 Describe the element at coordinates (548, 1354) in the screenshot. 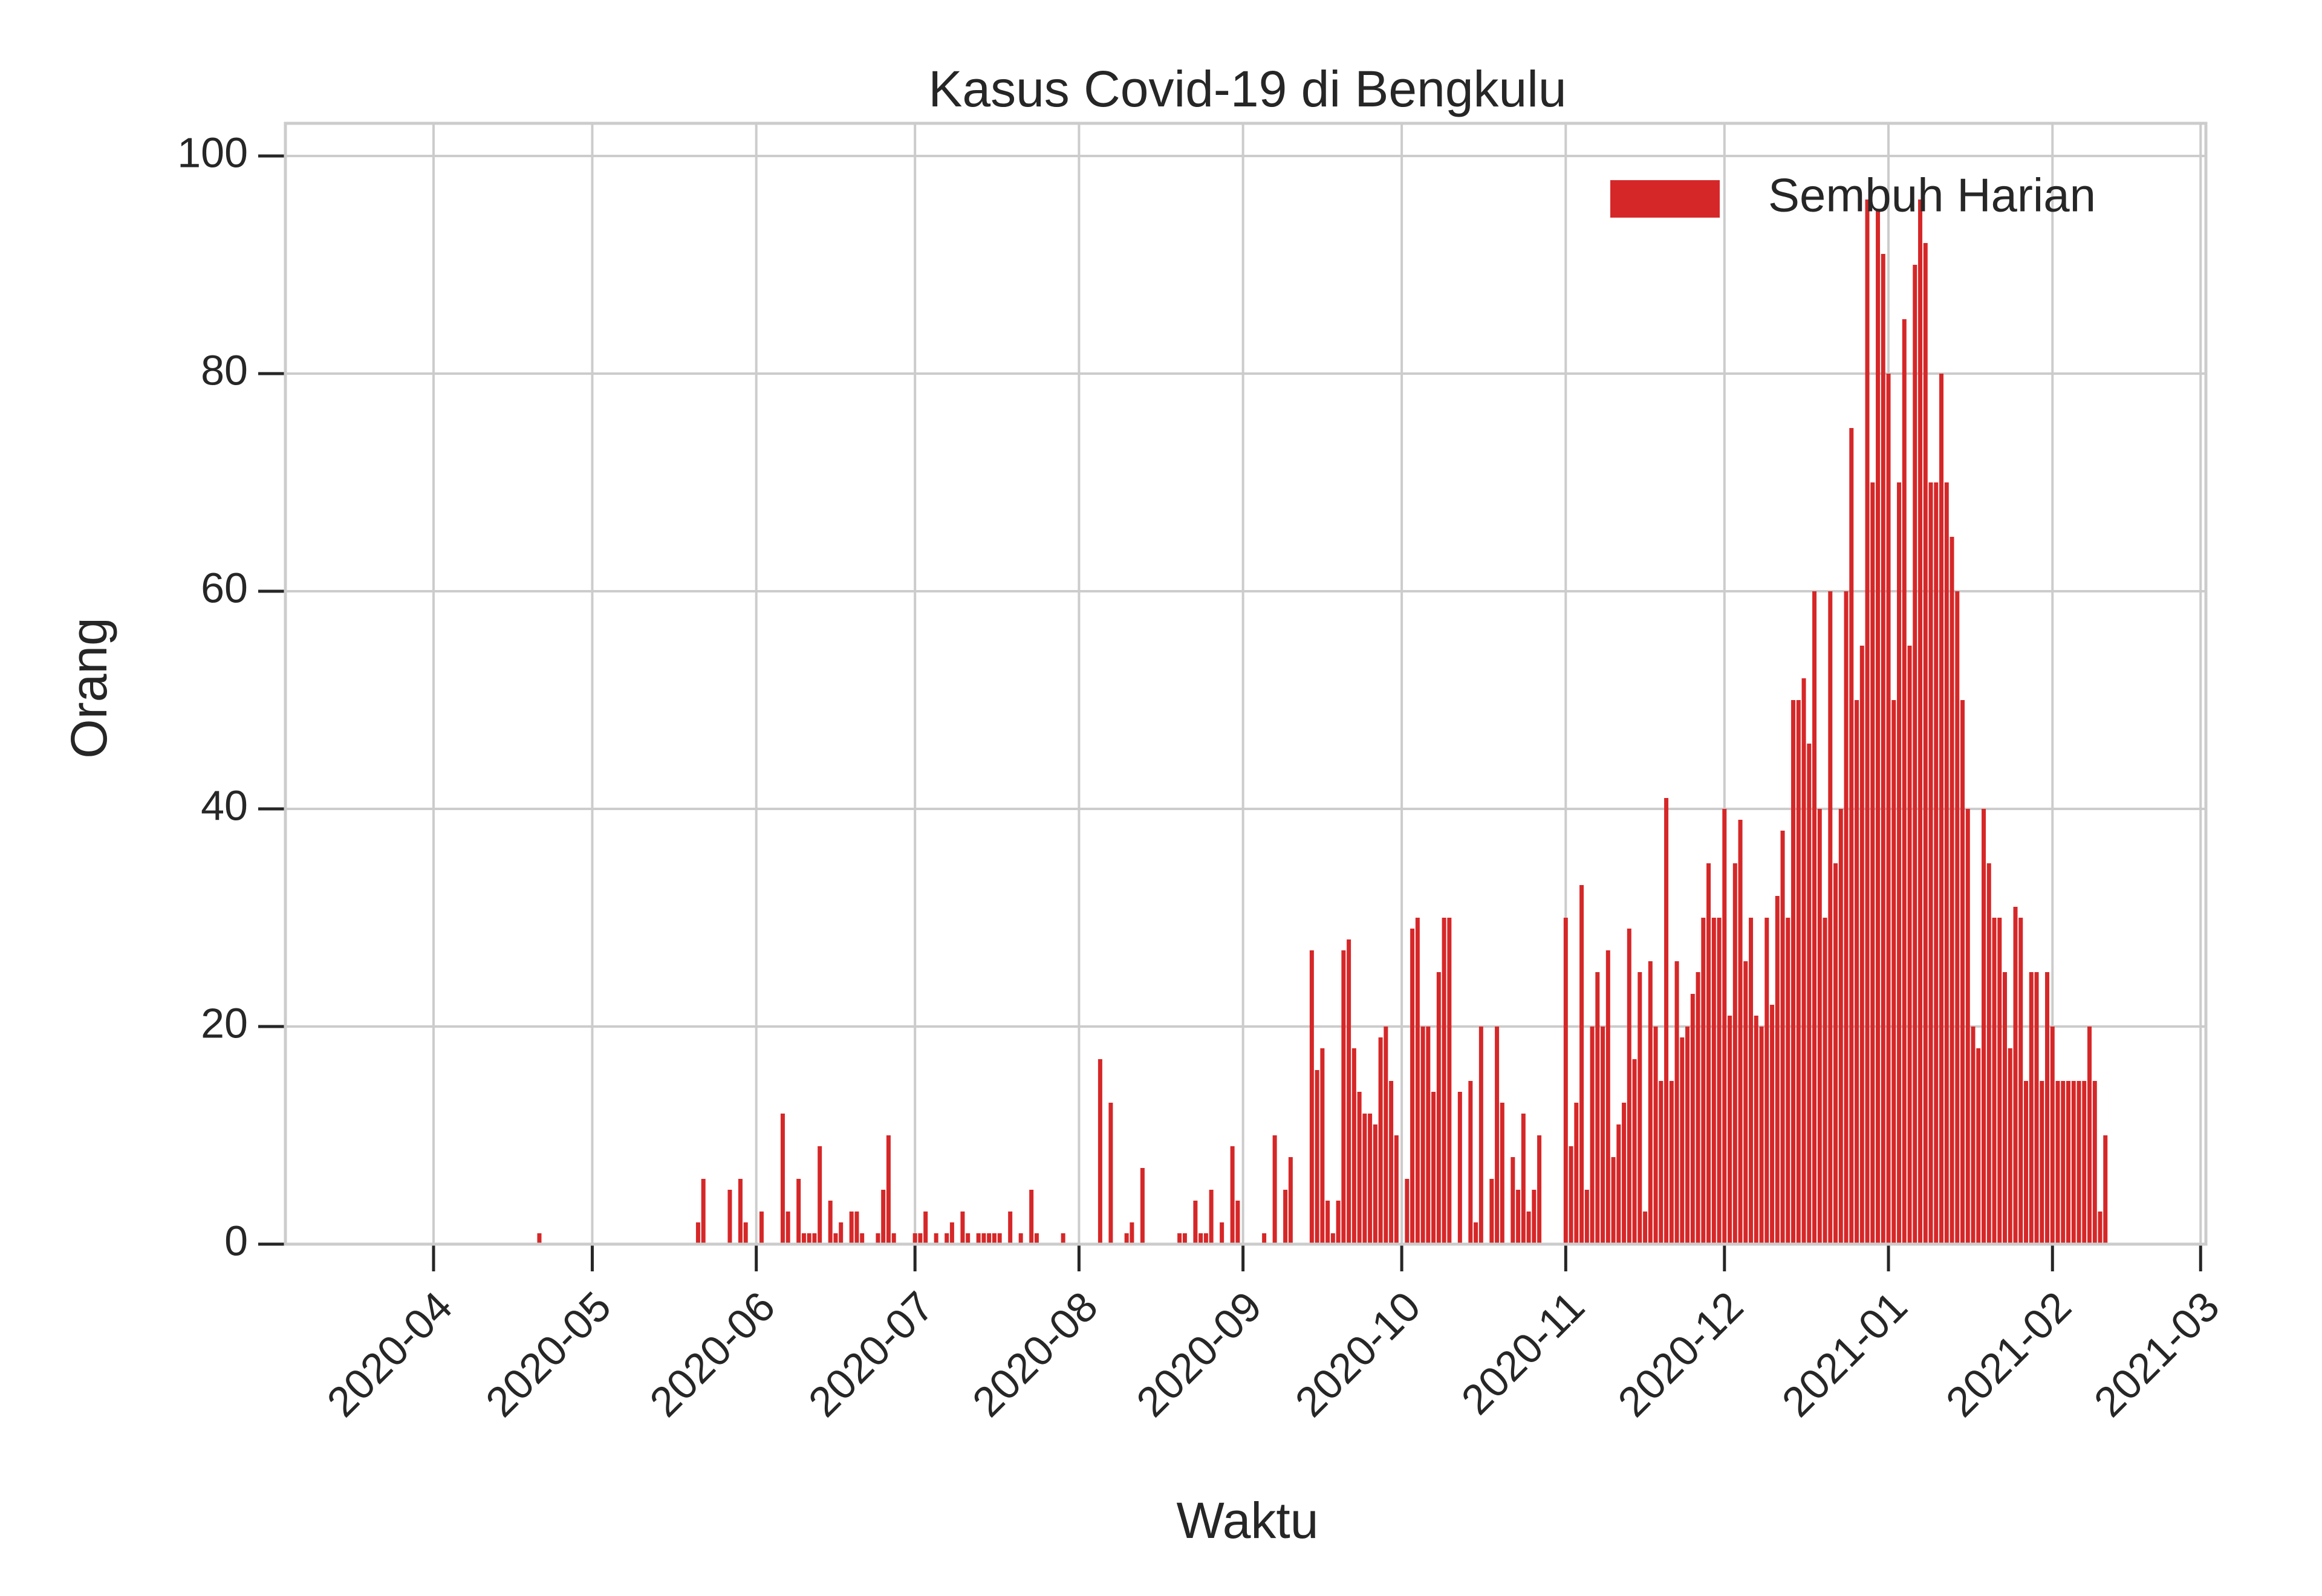

I see `x-tick-label: 2020-05` at that location.